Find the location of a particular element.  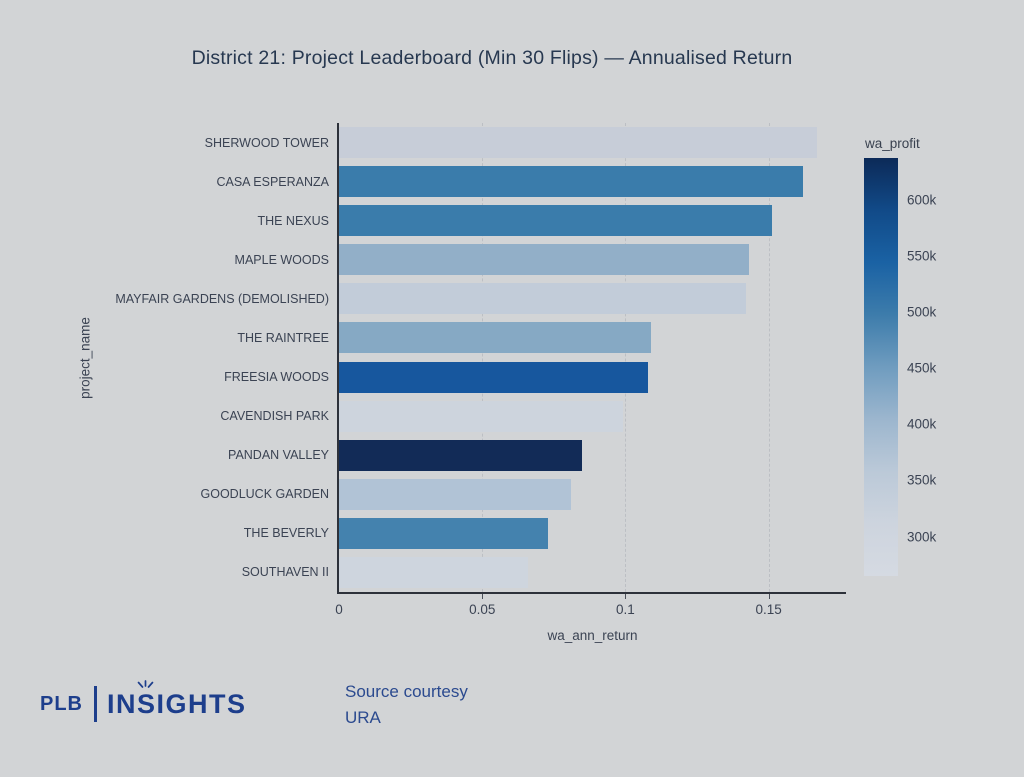

bar-row: MAPLE WOODS is located at coordinates (540, 259).